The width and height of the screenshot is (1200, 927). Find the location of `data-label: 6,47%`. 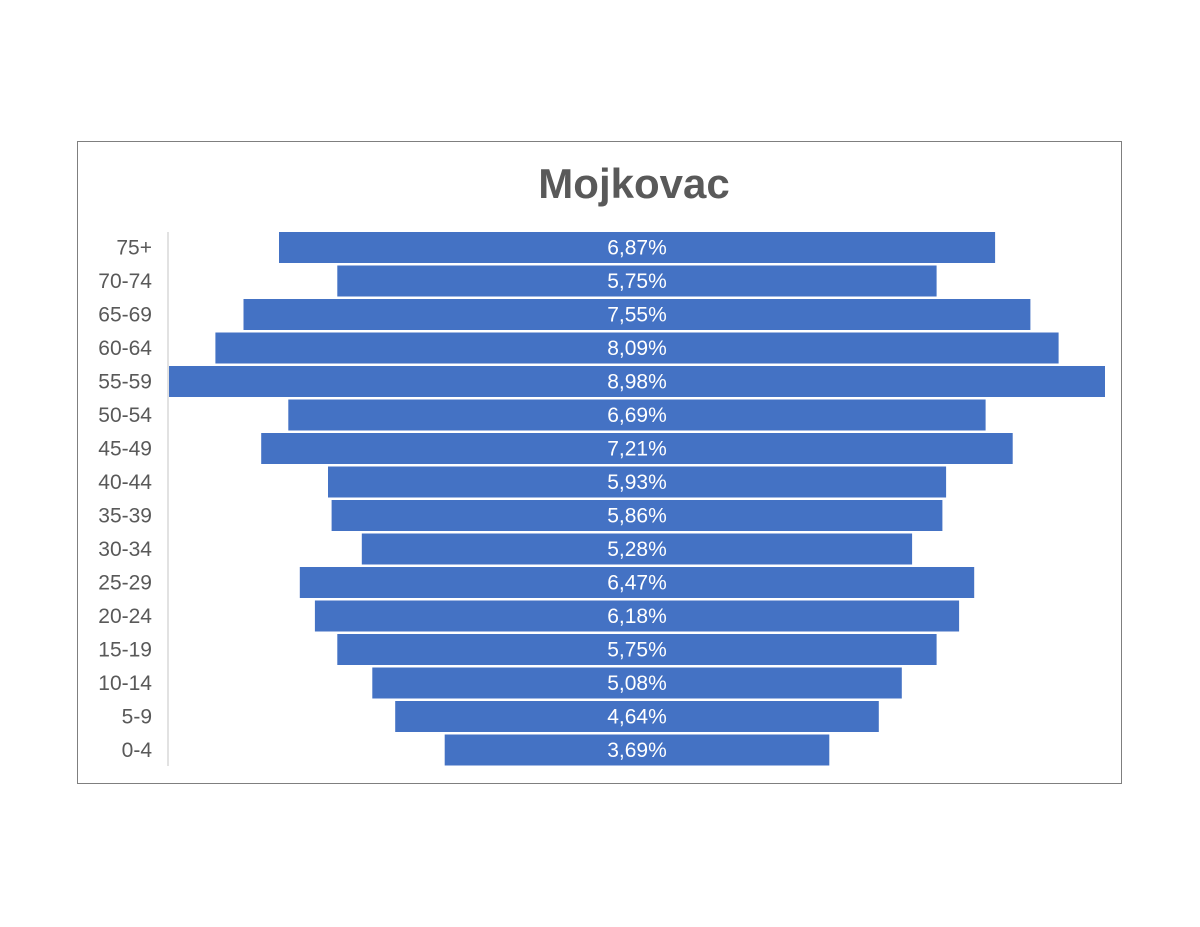

data-label: 6,47% is located at coordinates (637, 583).